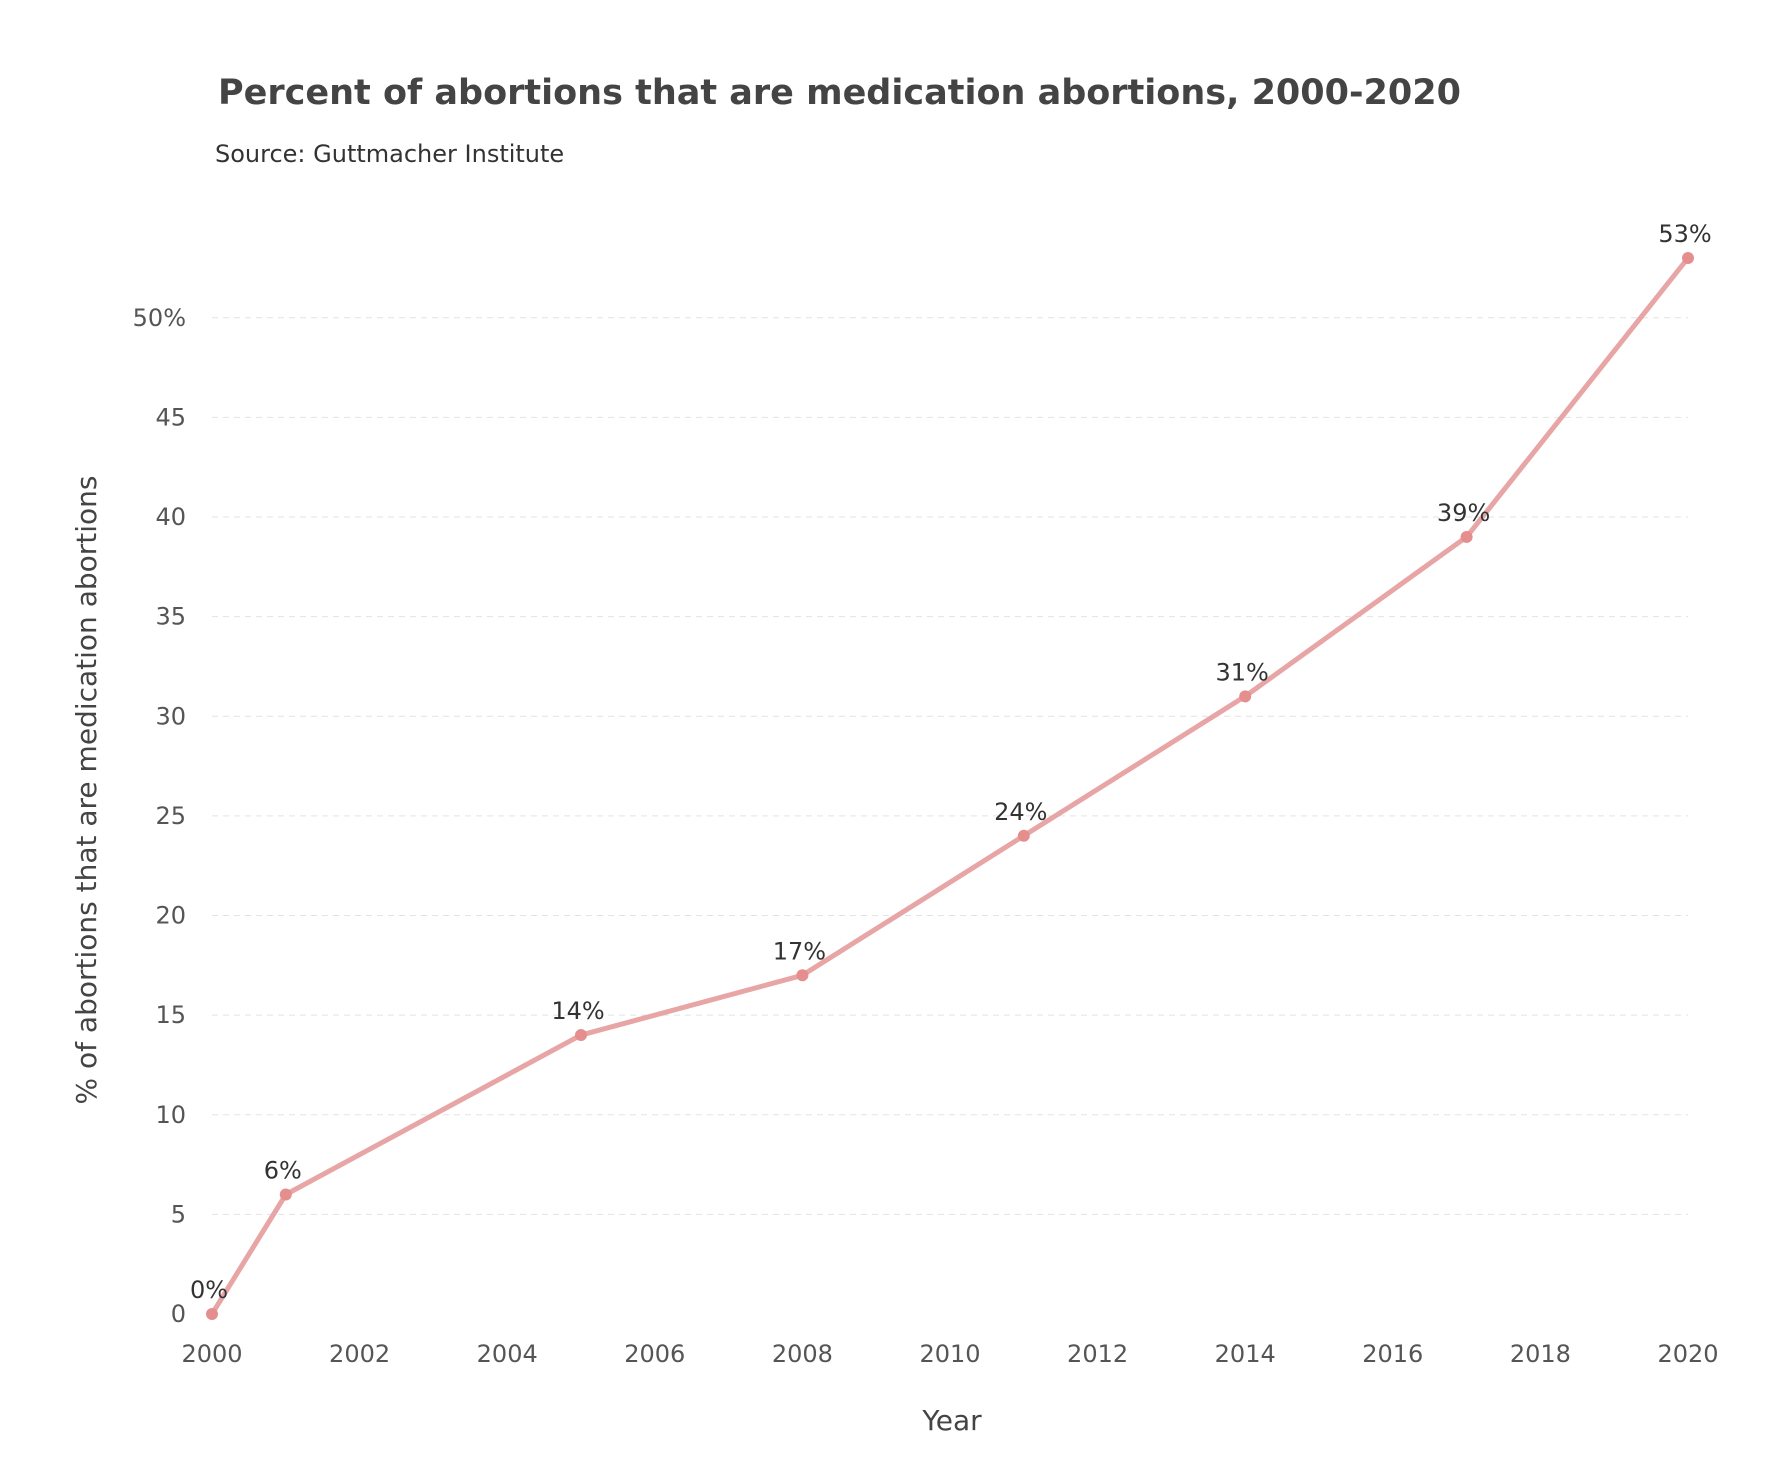 This screenshot has width=1790, height=1484. What do you see at coordinates (1020, 812) in the screenshot?
I see `data-label: 24%` at bounding box center [1020, 812].